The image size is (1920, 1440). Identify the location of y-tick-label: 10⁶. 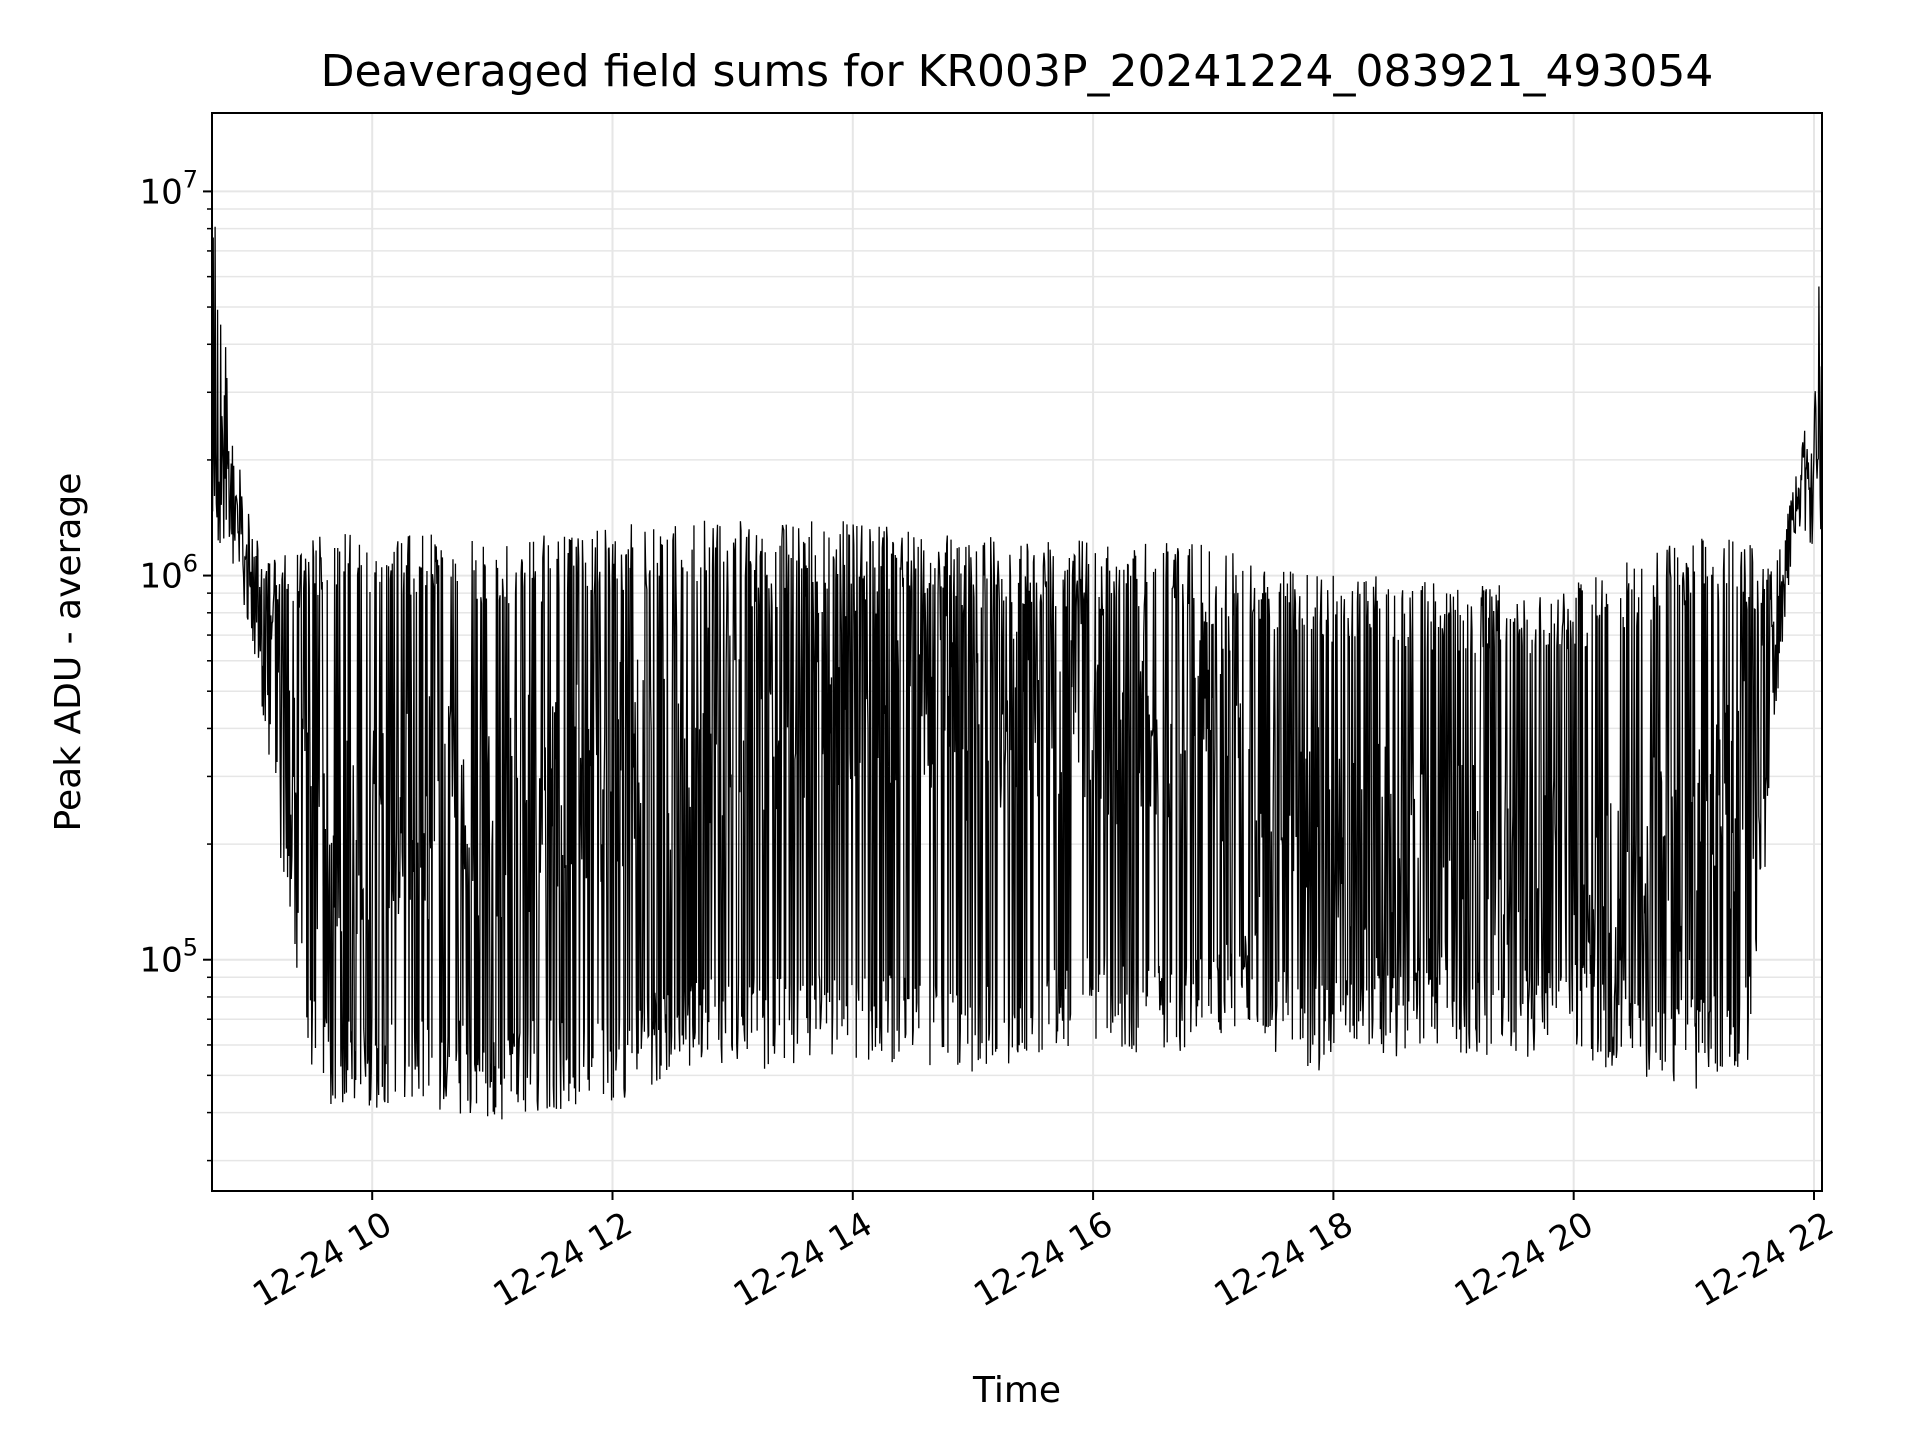
(168, 573).